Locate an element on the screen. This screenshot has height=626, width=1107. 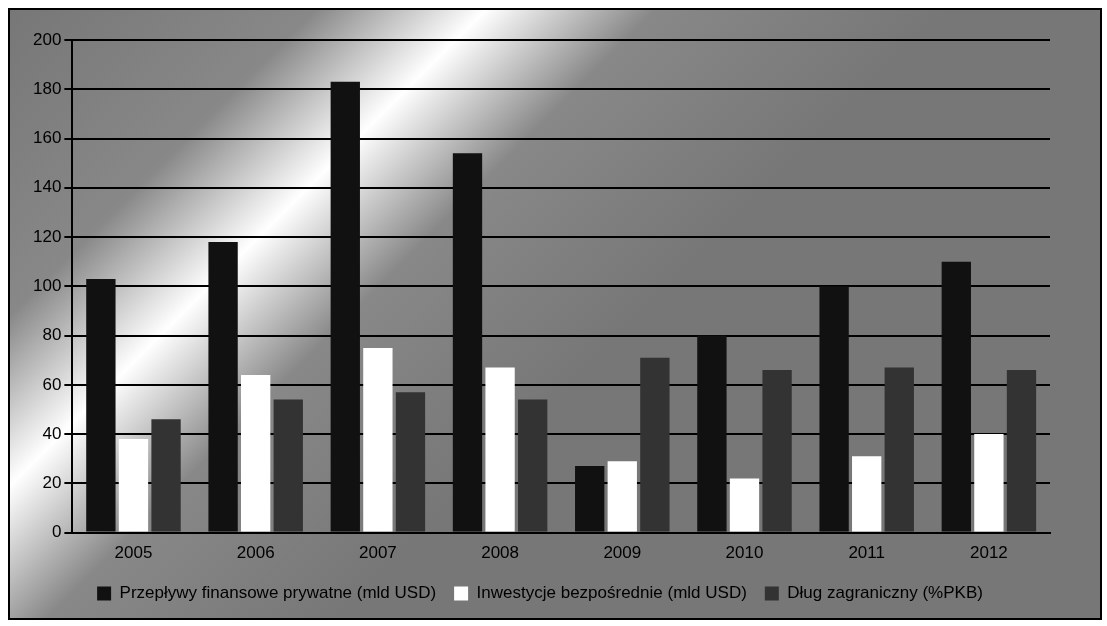
legend-label: Przepływy finansowe prywatne (mld USD) is located at coordinates (278, 593).